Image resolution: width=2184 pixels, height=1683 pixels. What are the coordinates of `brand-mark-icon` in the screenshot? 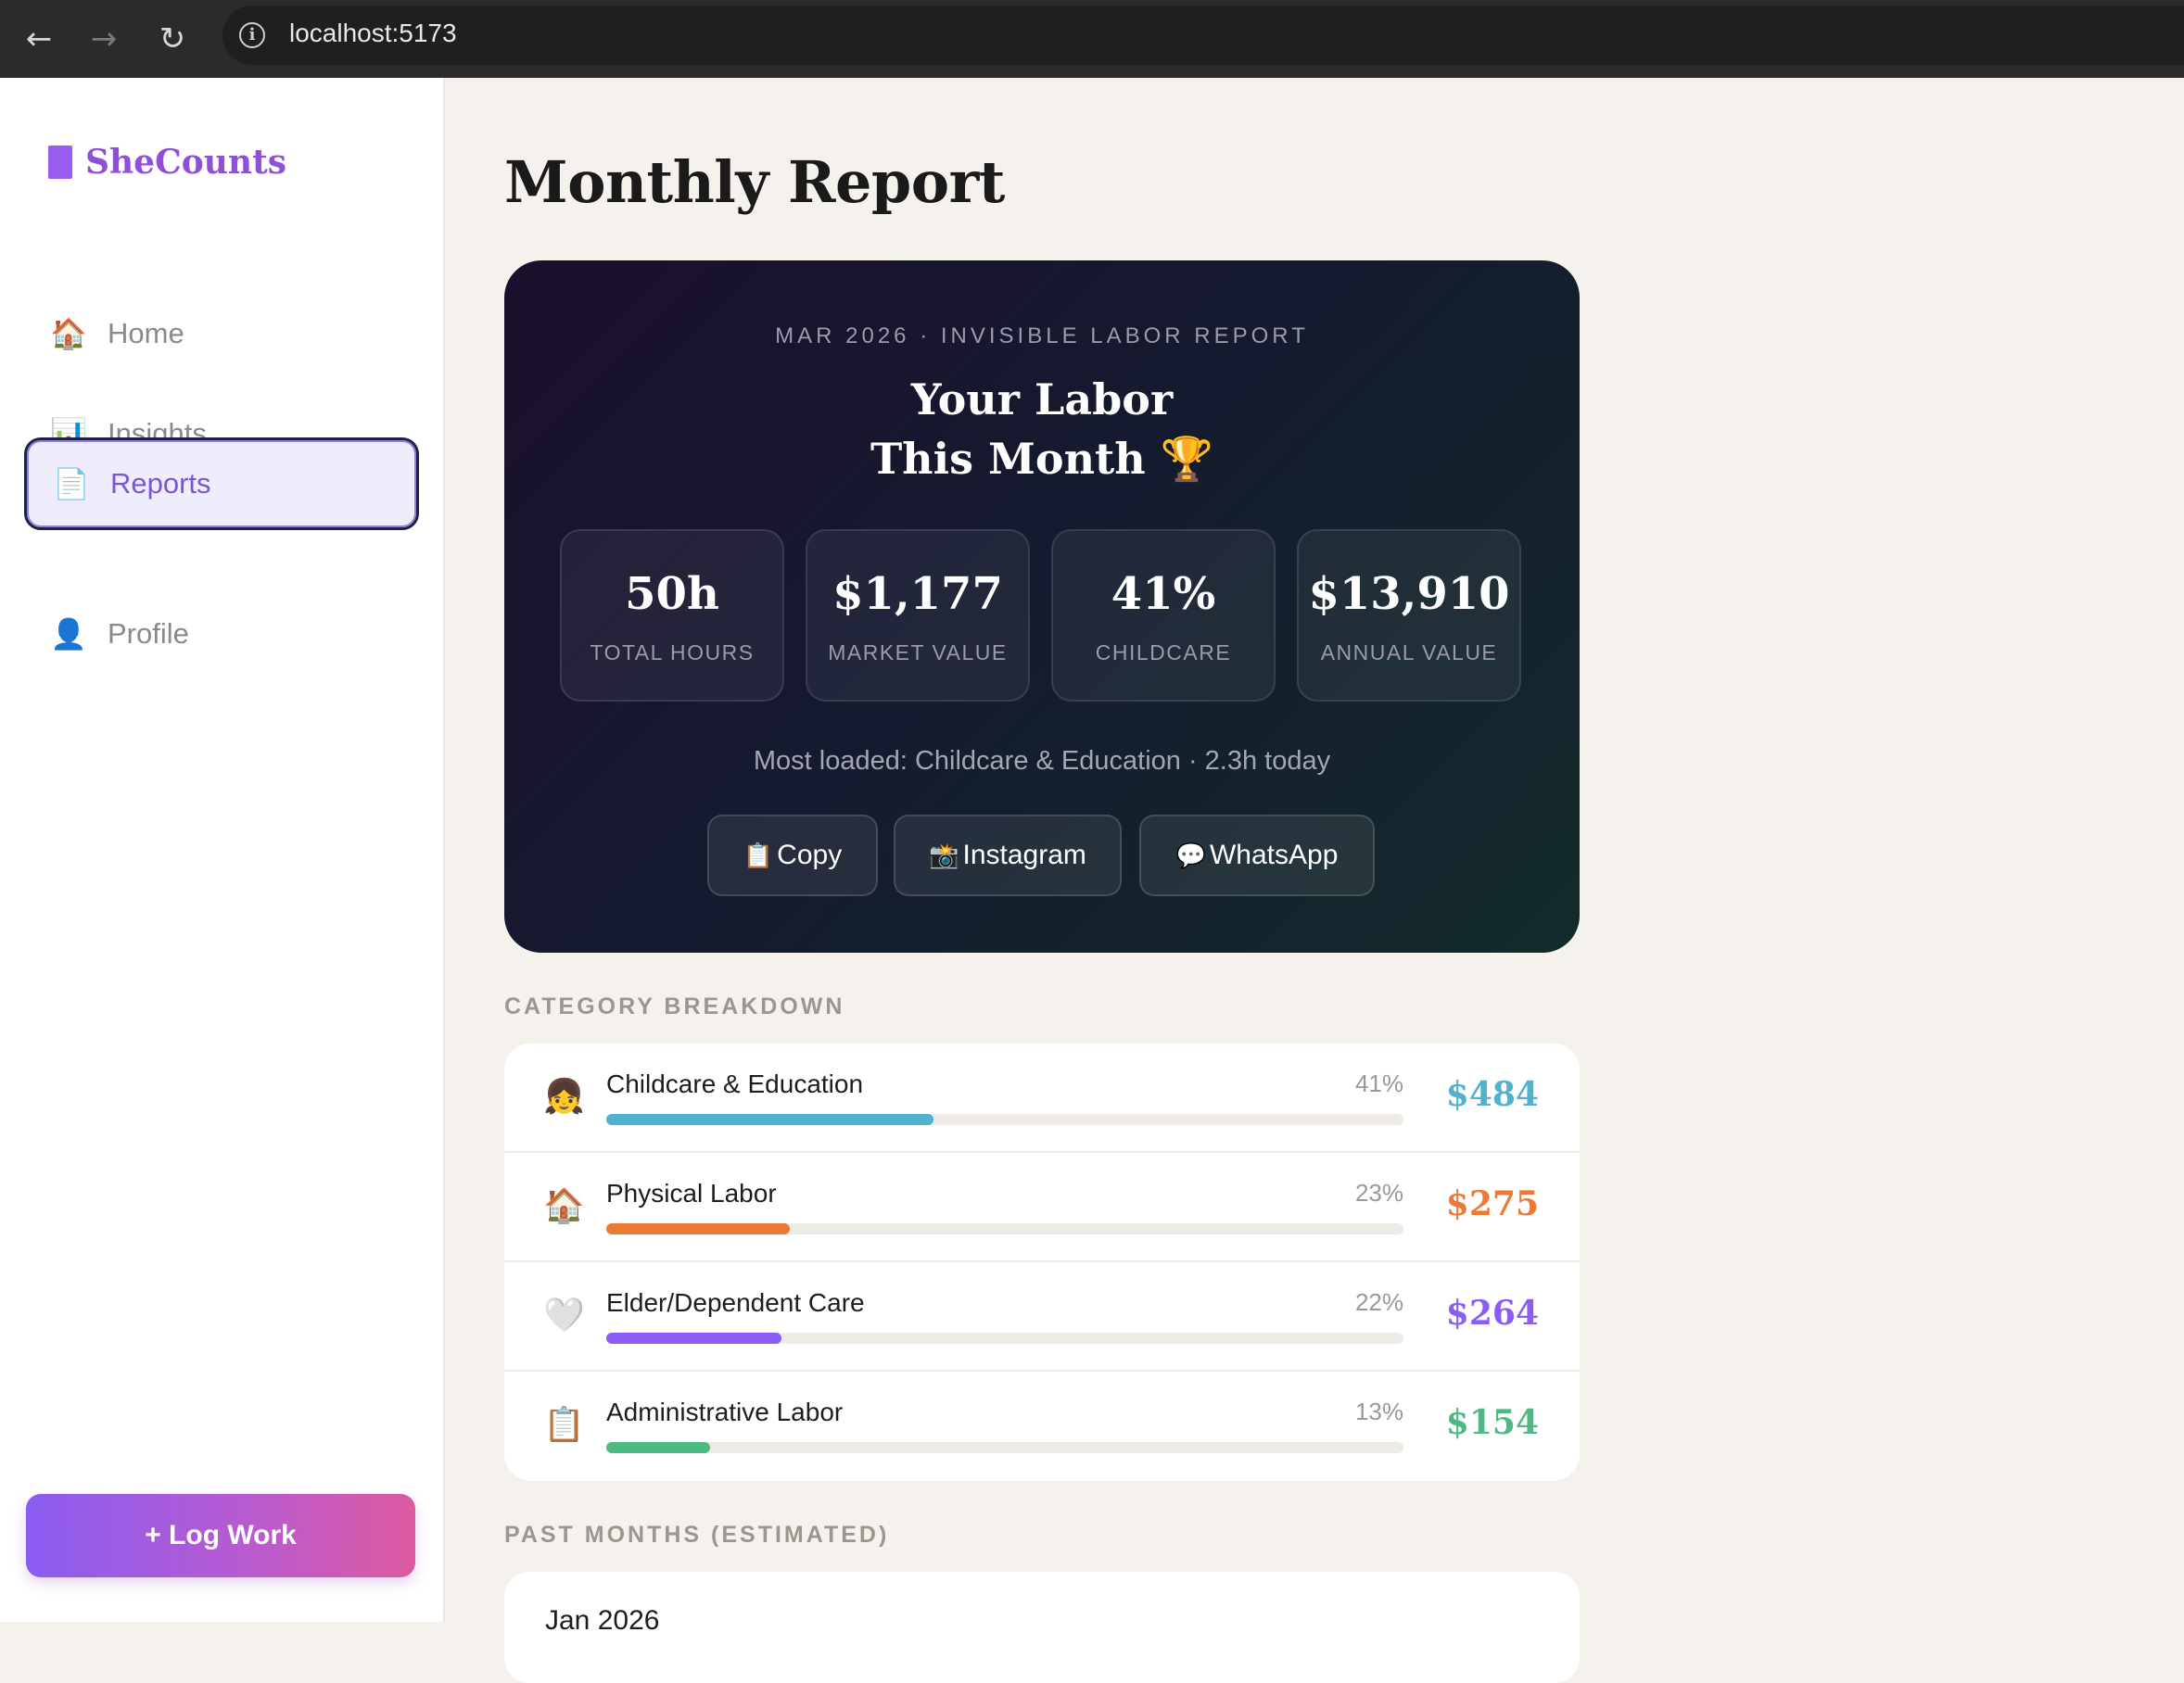 It's located at (60, 162).